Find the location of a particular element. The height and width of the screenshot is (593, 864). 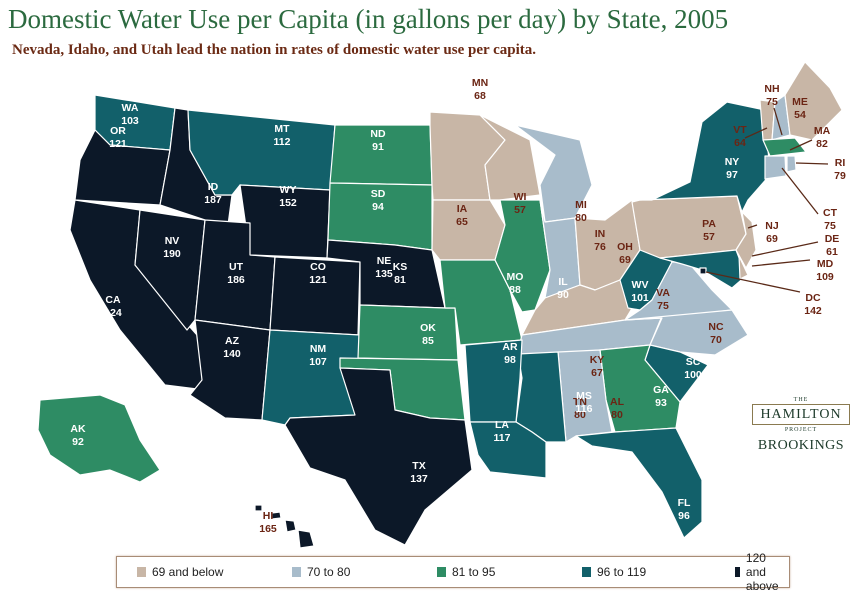

state-ks is located at coordinates (408, 332).